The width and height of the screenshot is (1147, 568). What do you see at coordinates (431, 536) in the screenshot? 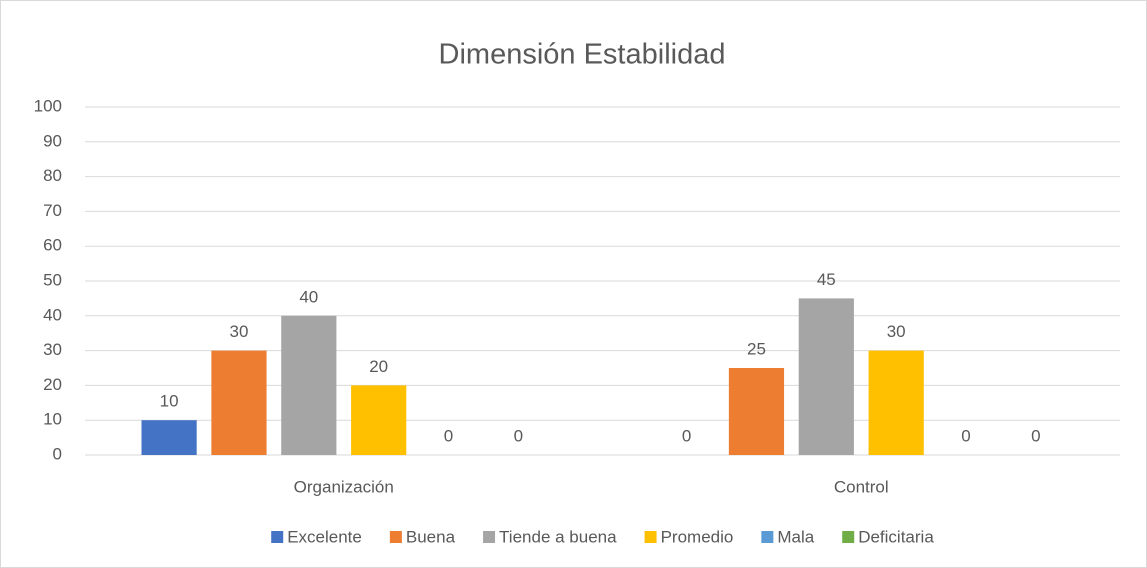
I see `legend-label: Buena` at bounding box center [431, 536].